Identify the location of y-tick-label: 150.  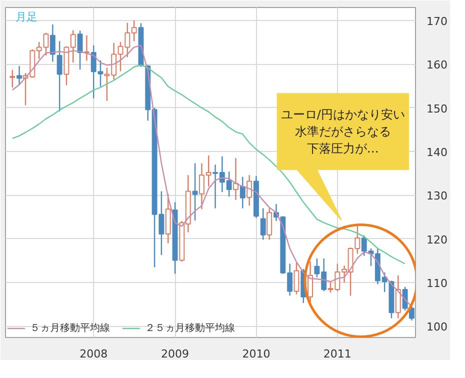
(437, 109).